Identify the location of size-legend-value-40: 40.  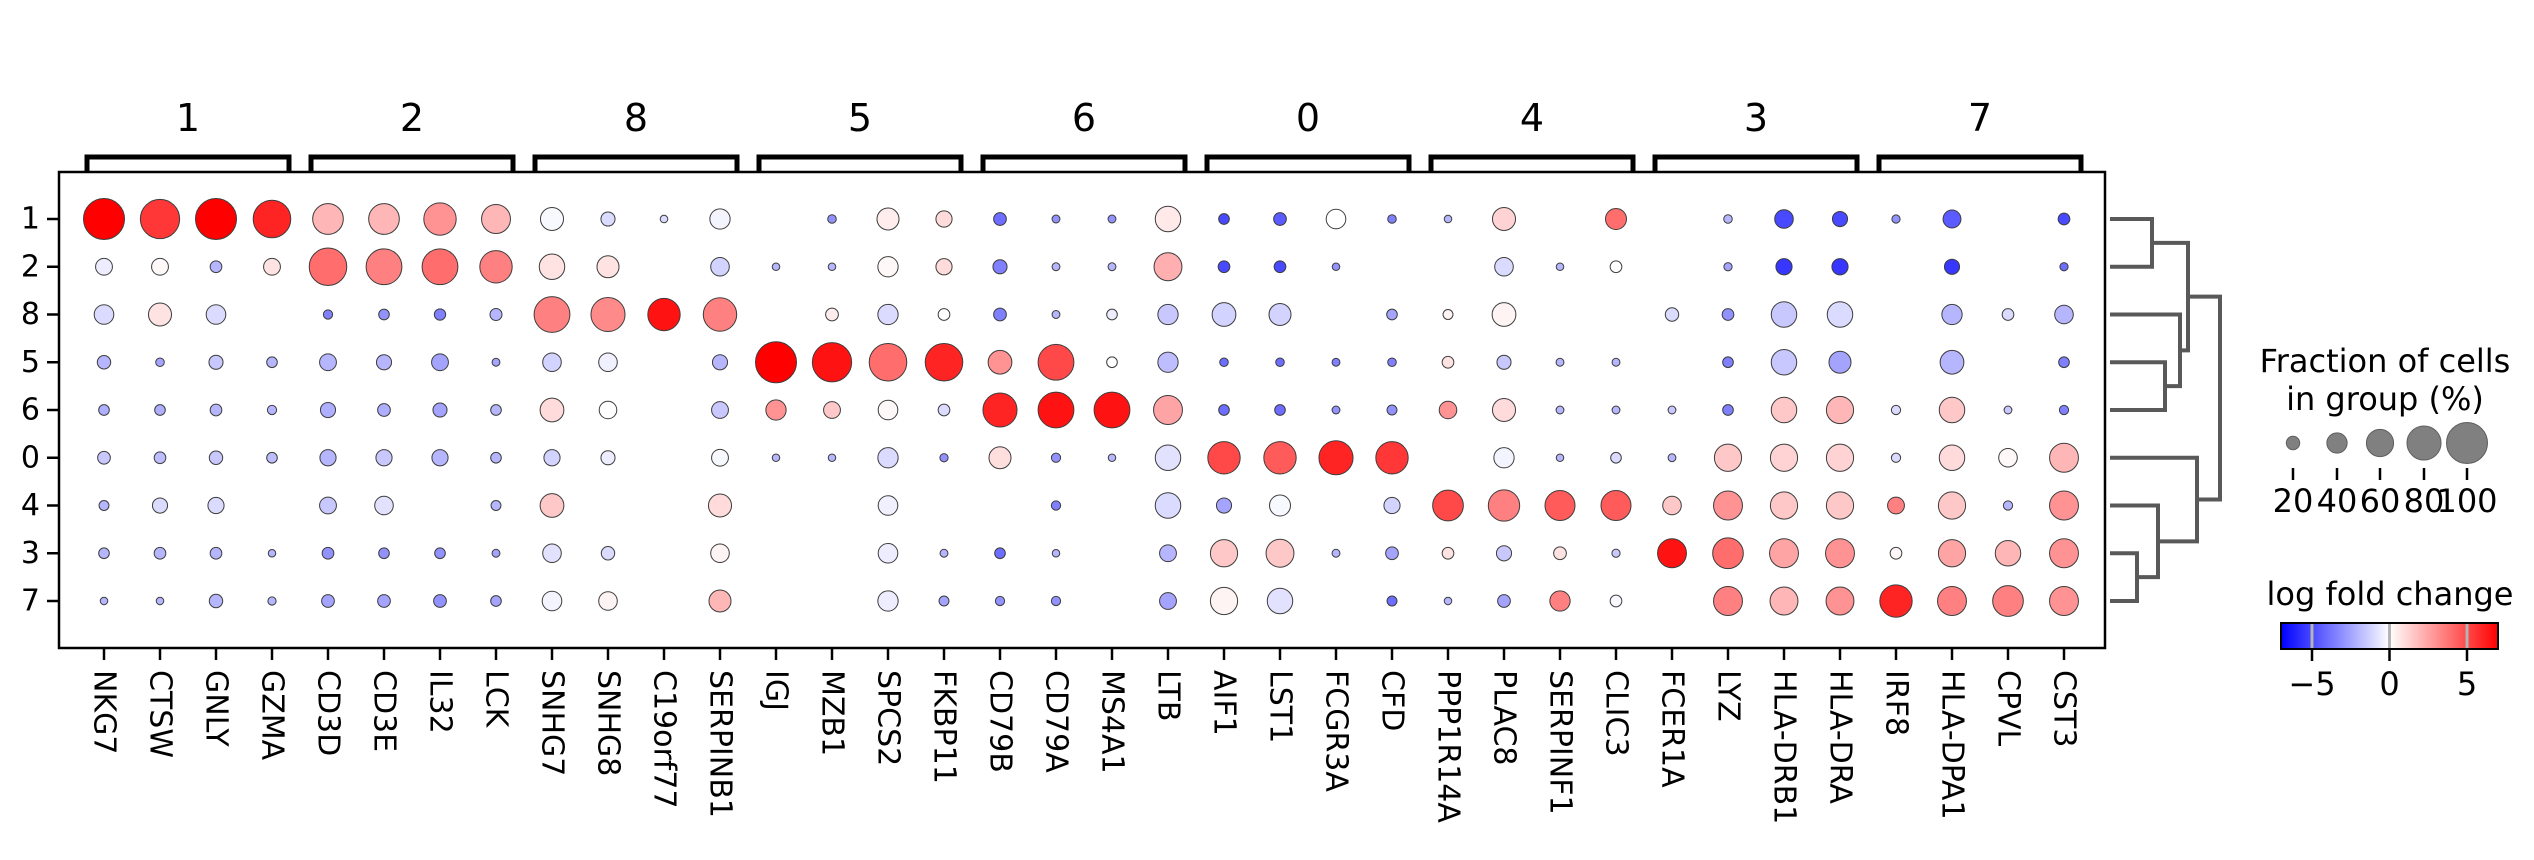
(2337, 501).